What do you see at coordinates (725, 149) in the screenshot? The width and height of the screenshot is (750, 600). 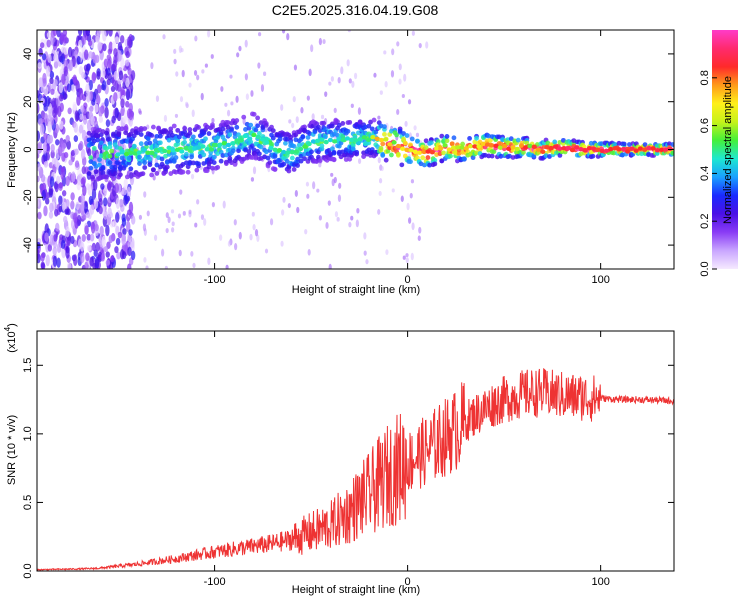 I see `colorbar-gradient` at bounding box center [725, 149].